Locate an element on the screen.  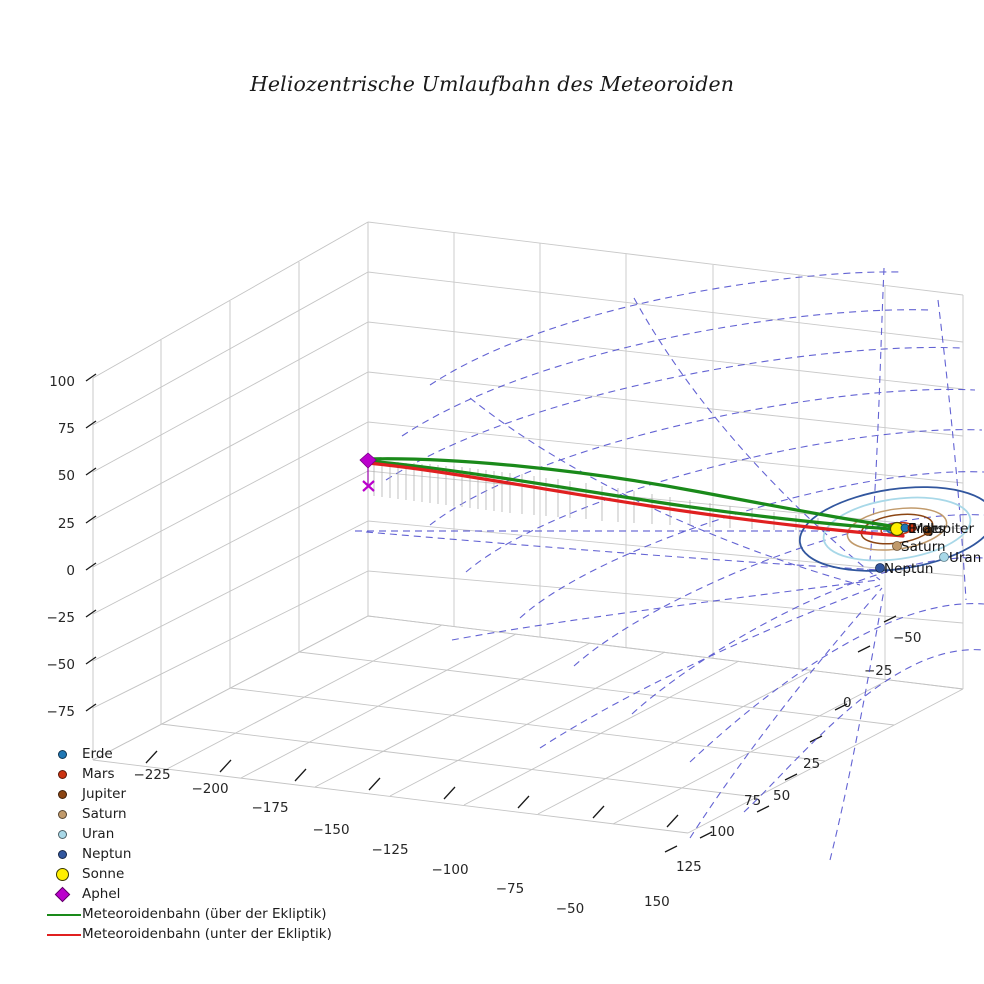
legend-label-erde: Erde is located at coordinates (97, 754).